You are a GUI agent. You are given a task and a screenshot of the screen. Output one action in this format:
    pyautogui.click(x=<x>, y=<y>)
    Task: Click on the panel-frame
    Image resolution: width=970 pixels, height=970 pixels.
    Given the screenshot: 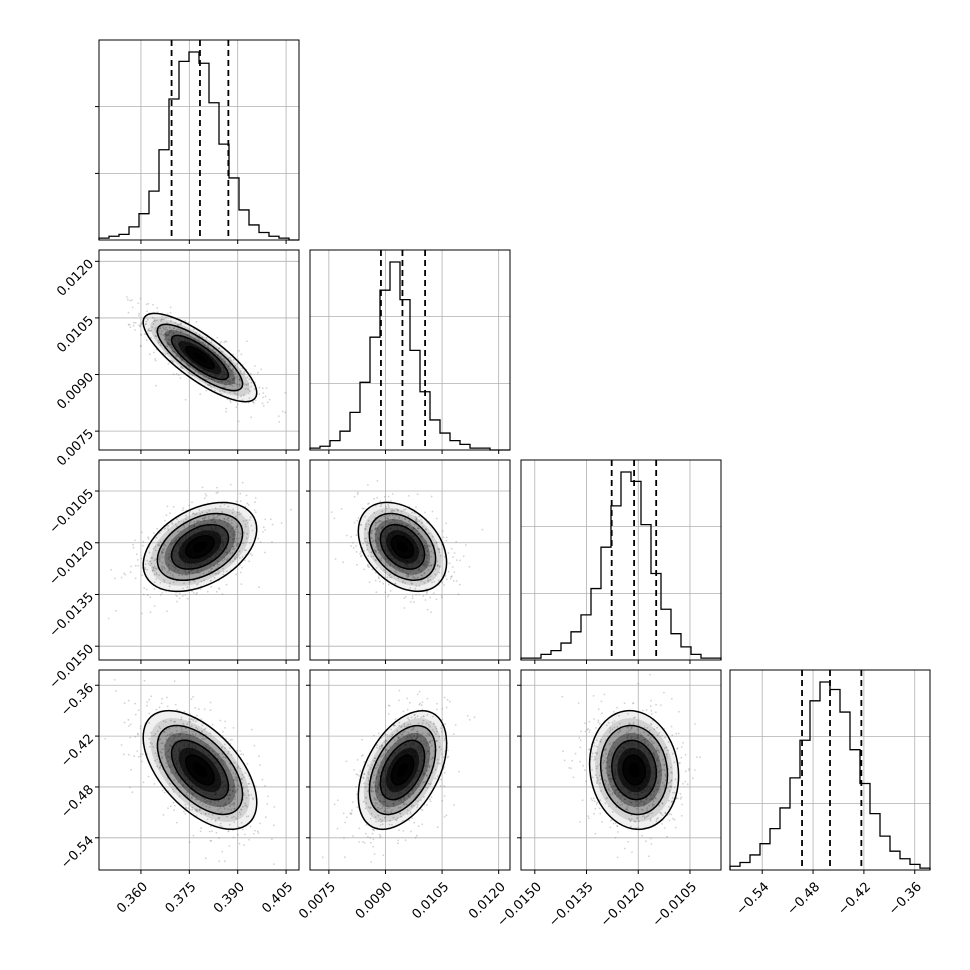 What is the action you would take?
    pyautogui.click(x=199, y=140)
    